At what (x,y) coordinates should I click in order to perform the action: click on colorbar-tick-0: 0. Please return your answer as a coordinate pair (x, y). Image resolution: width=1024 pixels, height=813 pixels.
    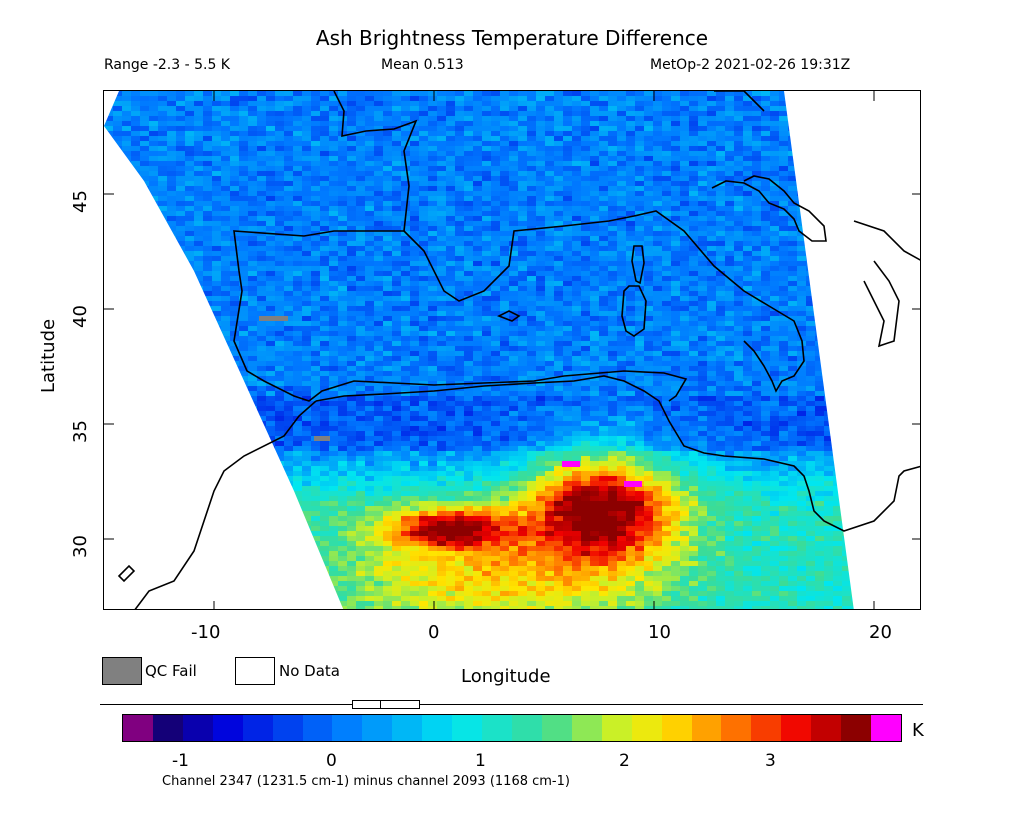
    Looking at the image, I should click on (331, 761).